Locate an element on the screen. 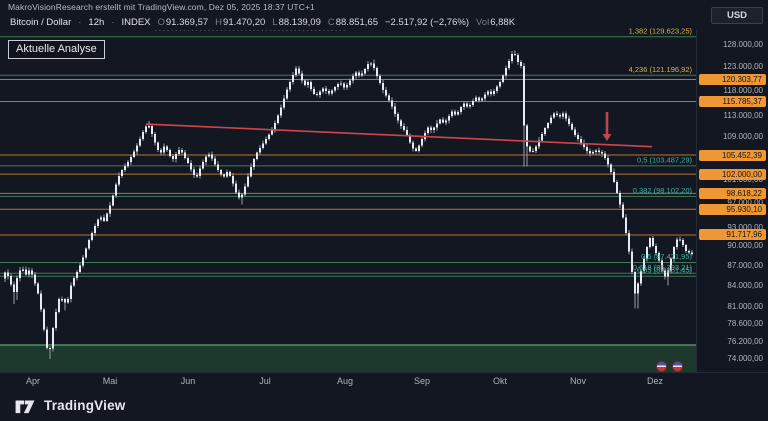 The image size is (768, 421). change-value: −2.517,92 (−2,76%) is located at coordinates (427, 22).